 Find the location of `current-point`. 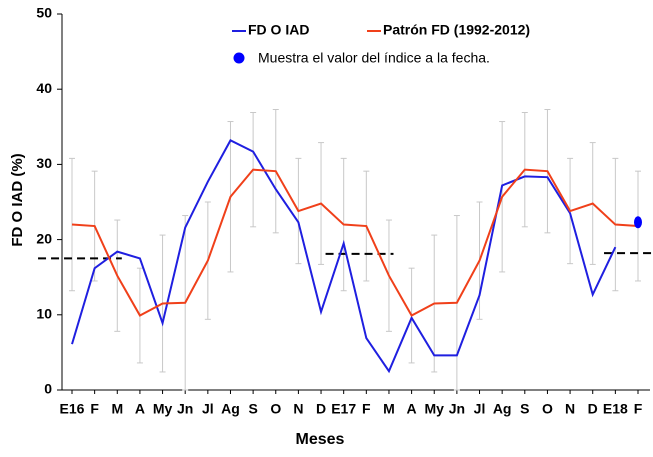

current-point is located at coordinates (638, 222).